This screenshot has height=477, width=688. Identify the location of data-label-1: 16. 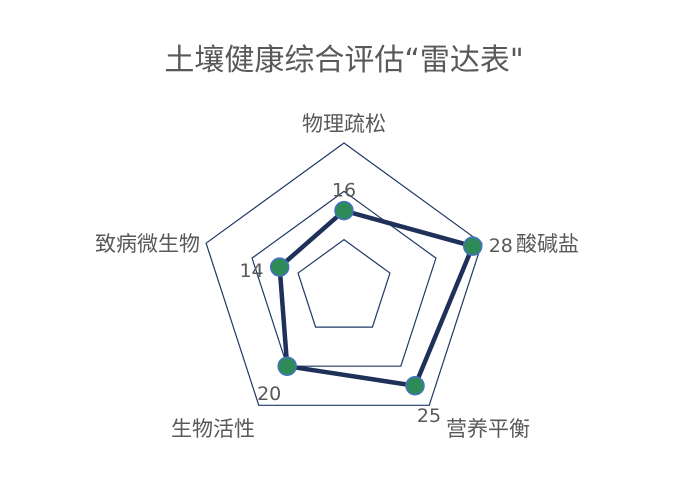
(344, 191).